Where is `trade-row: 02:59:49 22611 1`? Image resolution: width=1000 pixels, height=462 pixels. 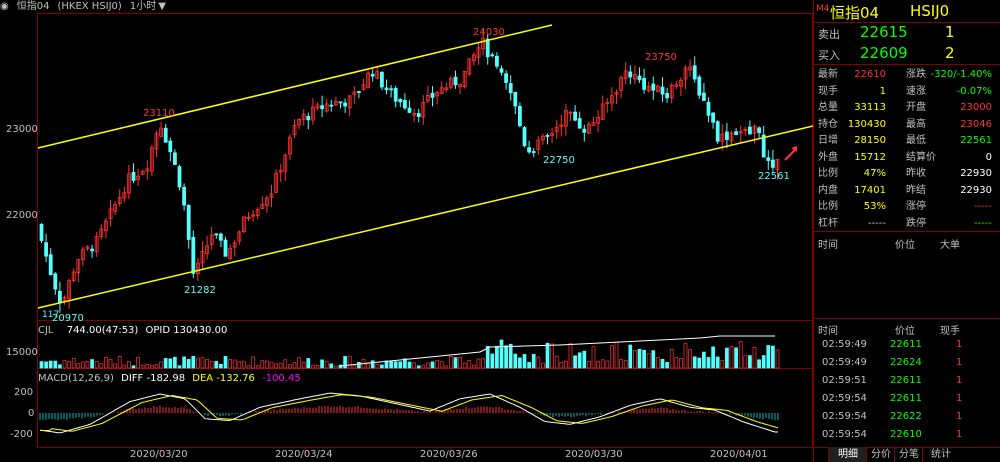 trade-row: 02:59:49 22611 1 is located at coordinates (909, 345).